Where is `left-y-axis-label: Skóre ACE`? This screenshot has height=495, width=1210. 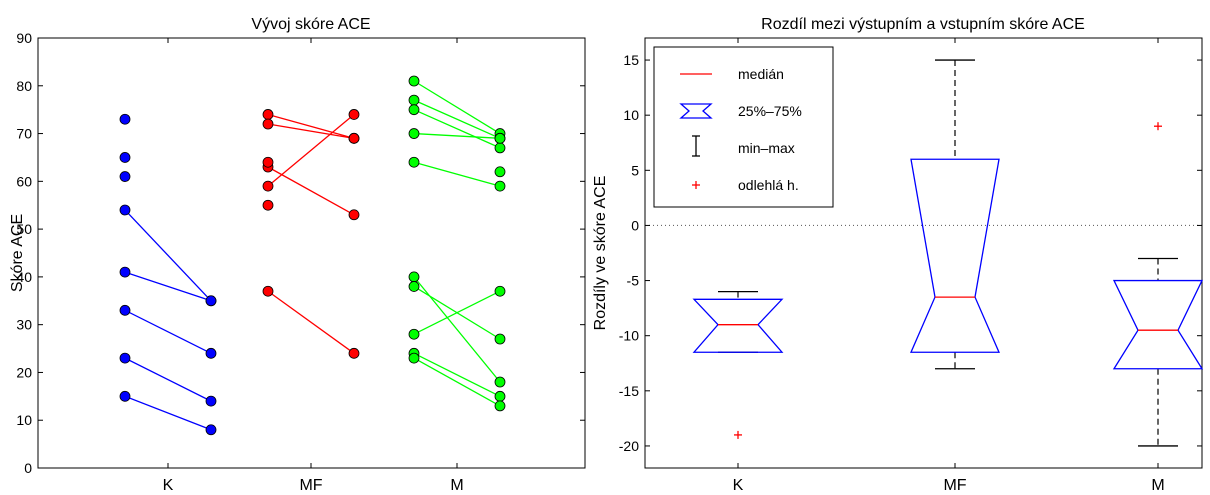
left-y-axis-label: Skóre ACE is located at coordinates (17, 253).